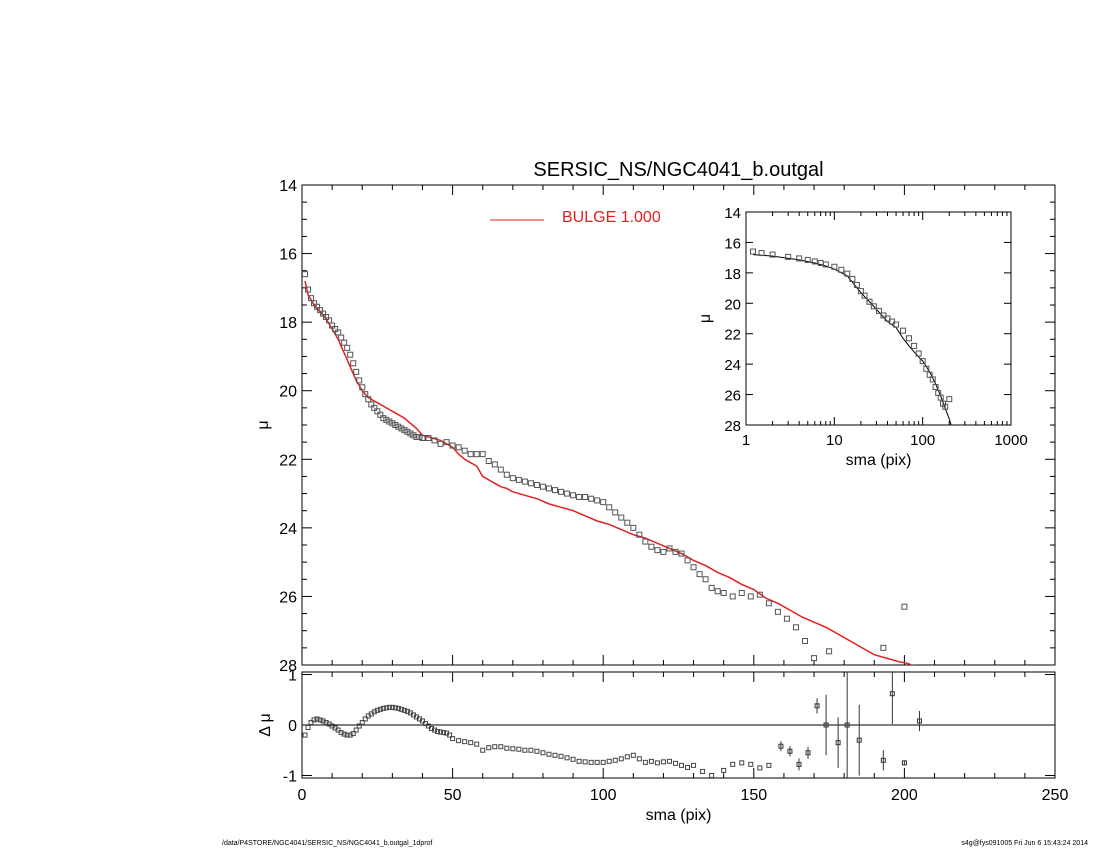 This screenshot has height=850, width=1100. Describe the element at coordinates (732, 365) in the screenshot. I see `inset-y-tick-label: 24` at that location.